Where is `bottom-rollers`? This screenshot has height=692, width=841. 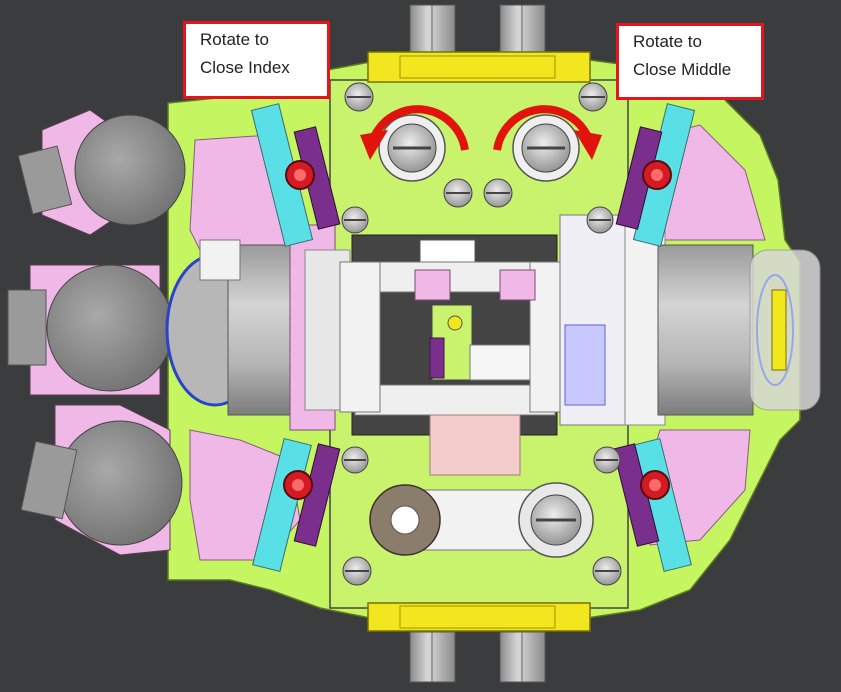
bottom-rollers is located at coordinates (481, 520).